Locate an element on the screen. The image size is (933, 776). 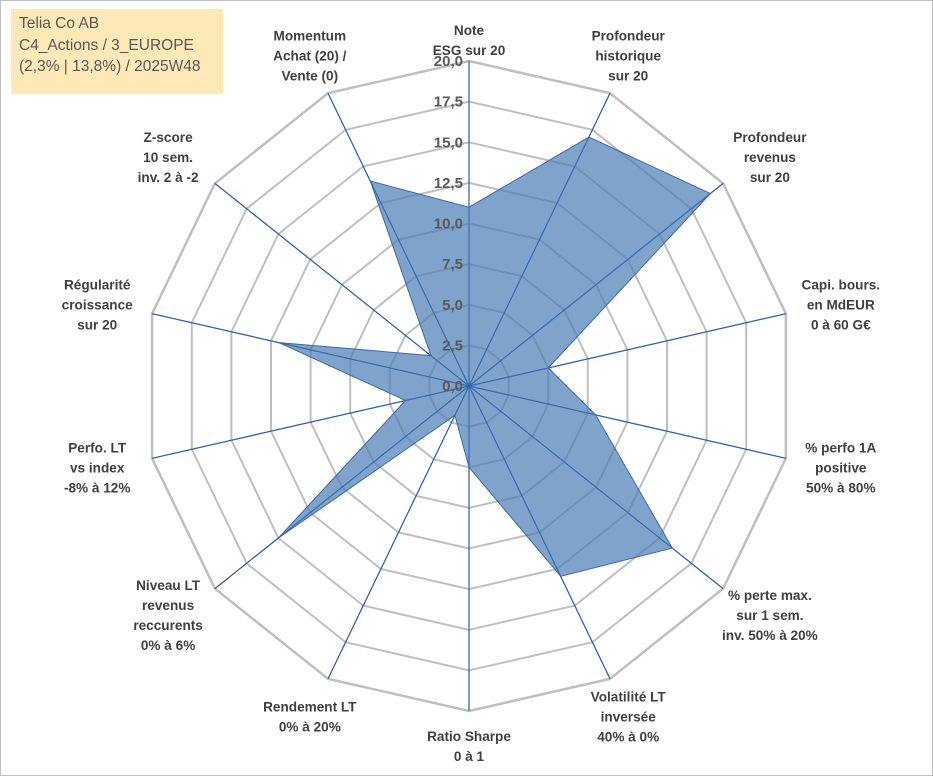
axis-label: Profondeur revenus sur 20 is located at coordinates (770, 157).